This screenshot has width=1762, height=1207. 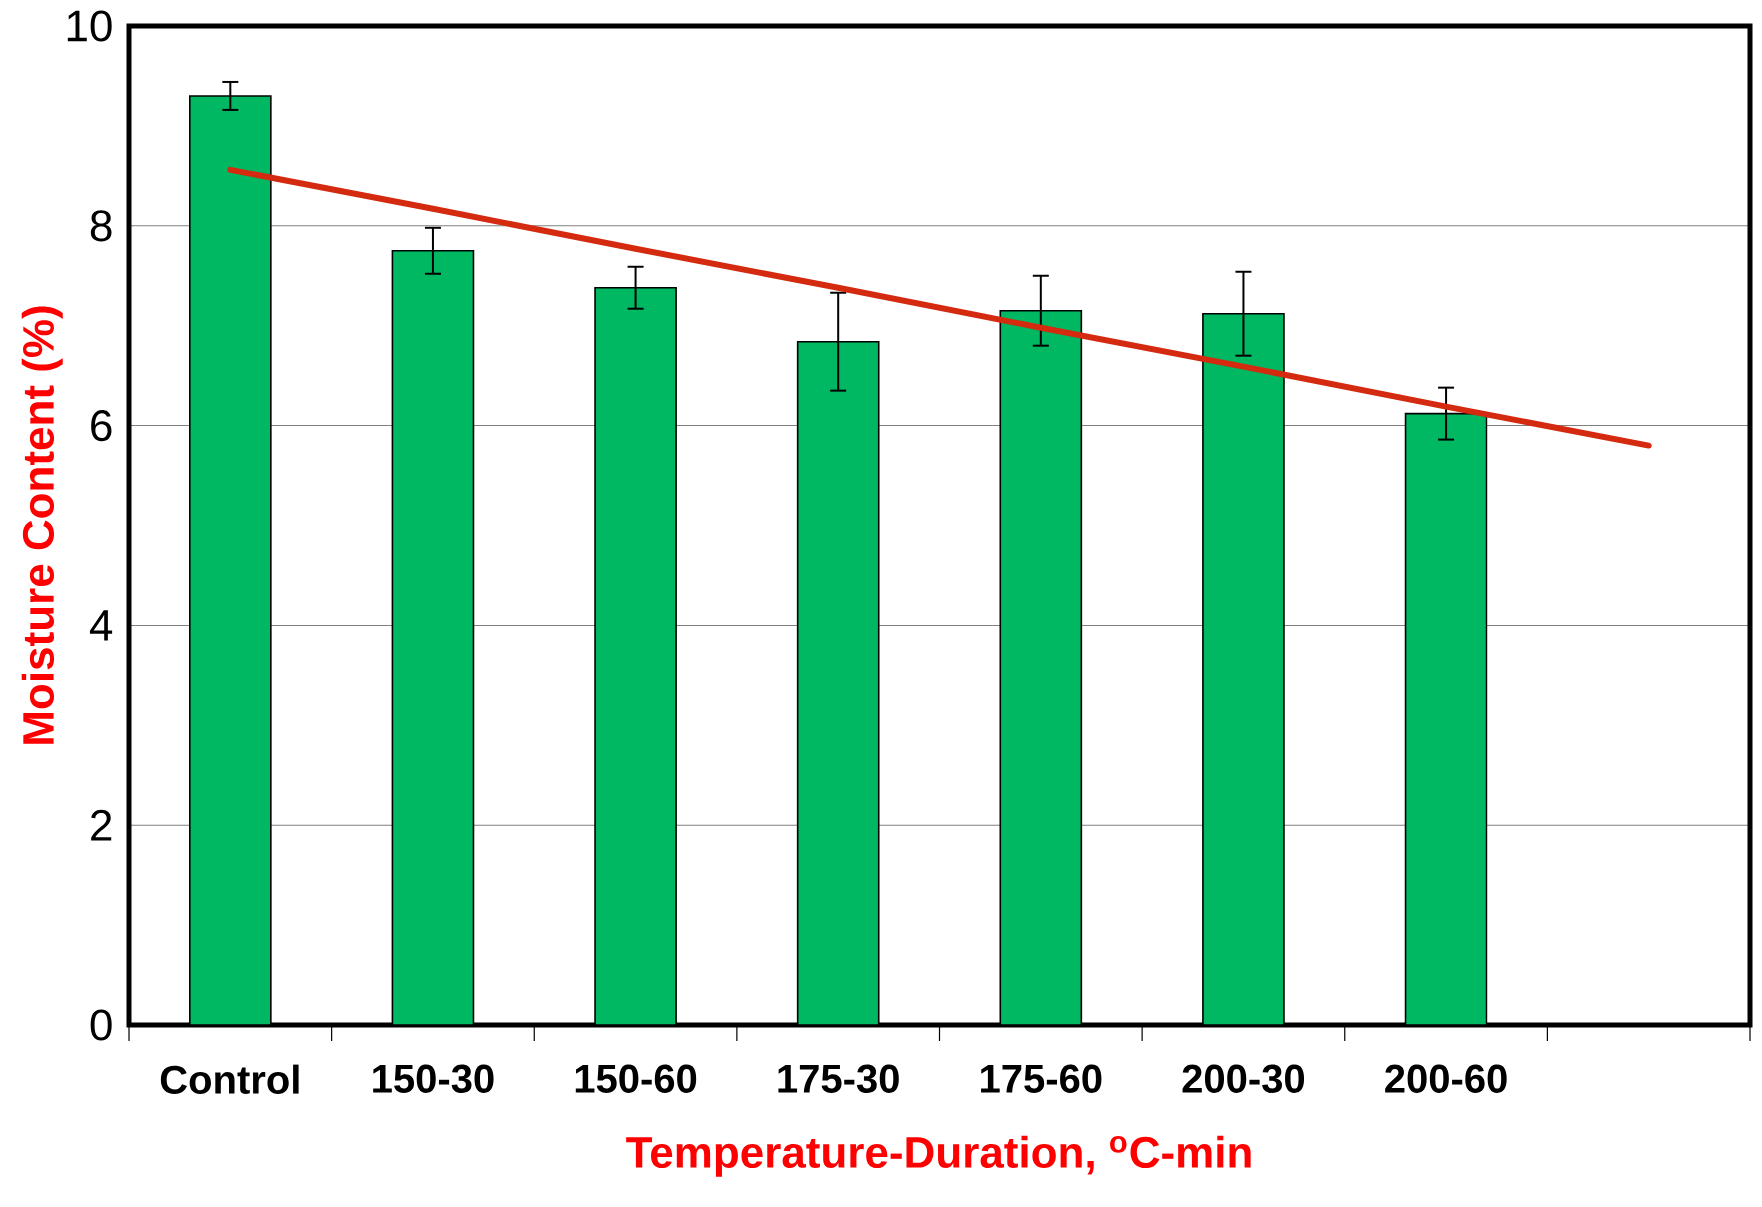 What do you see at coordinates (433, 1078) in the screenshot?
I see `x-tick-label: 150-30` at bounding box center [433, 1078].